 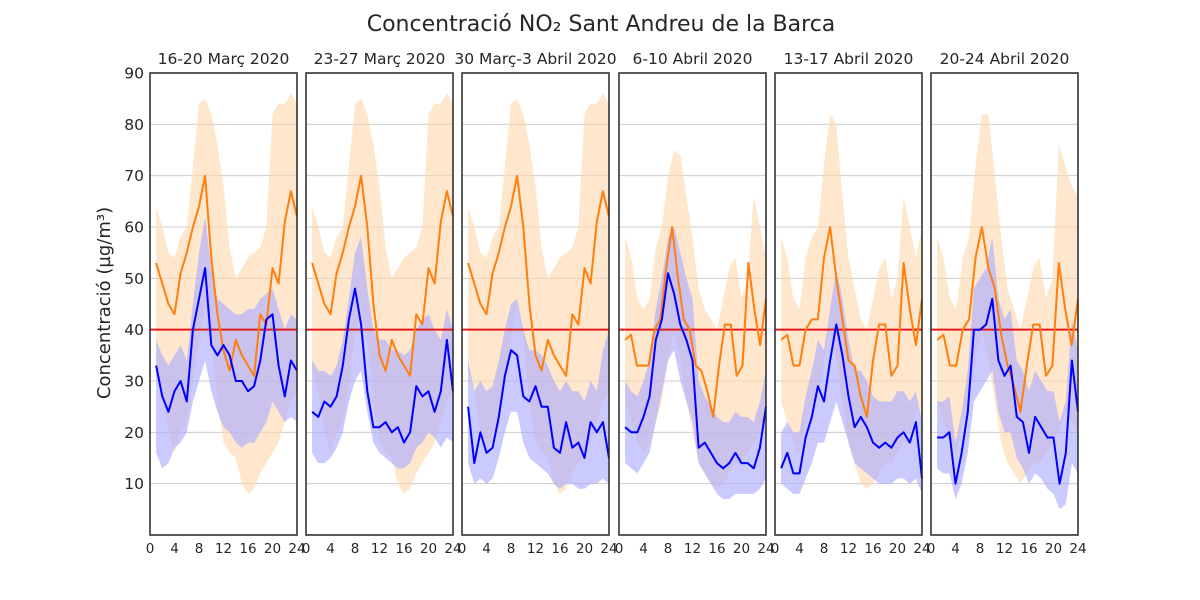 I want to click on panel-4: 6-10 Abril 2020 0 4 8 12 16 20 24, so click(x=695, y=303).